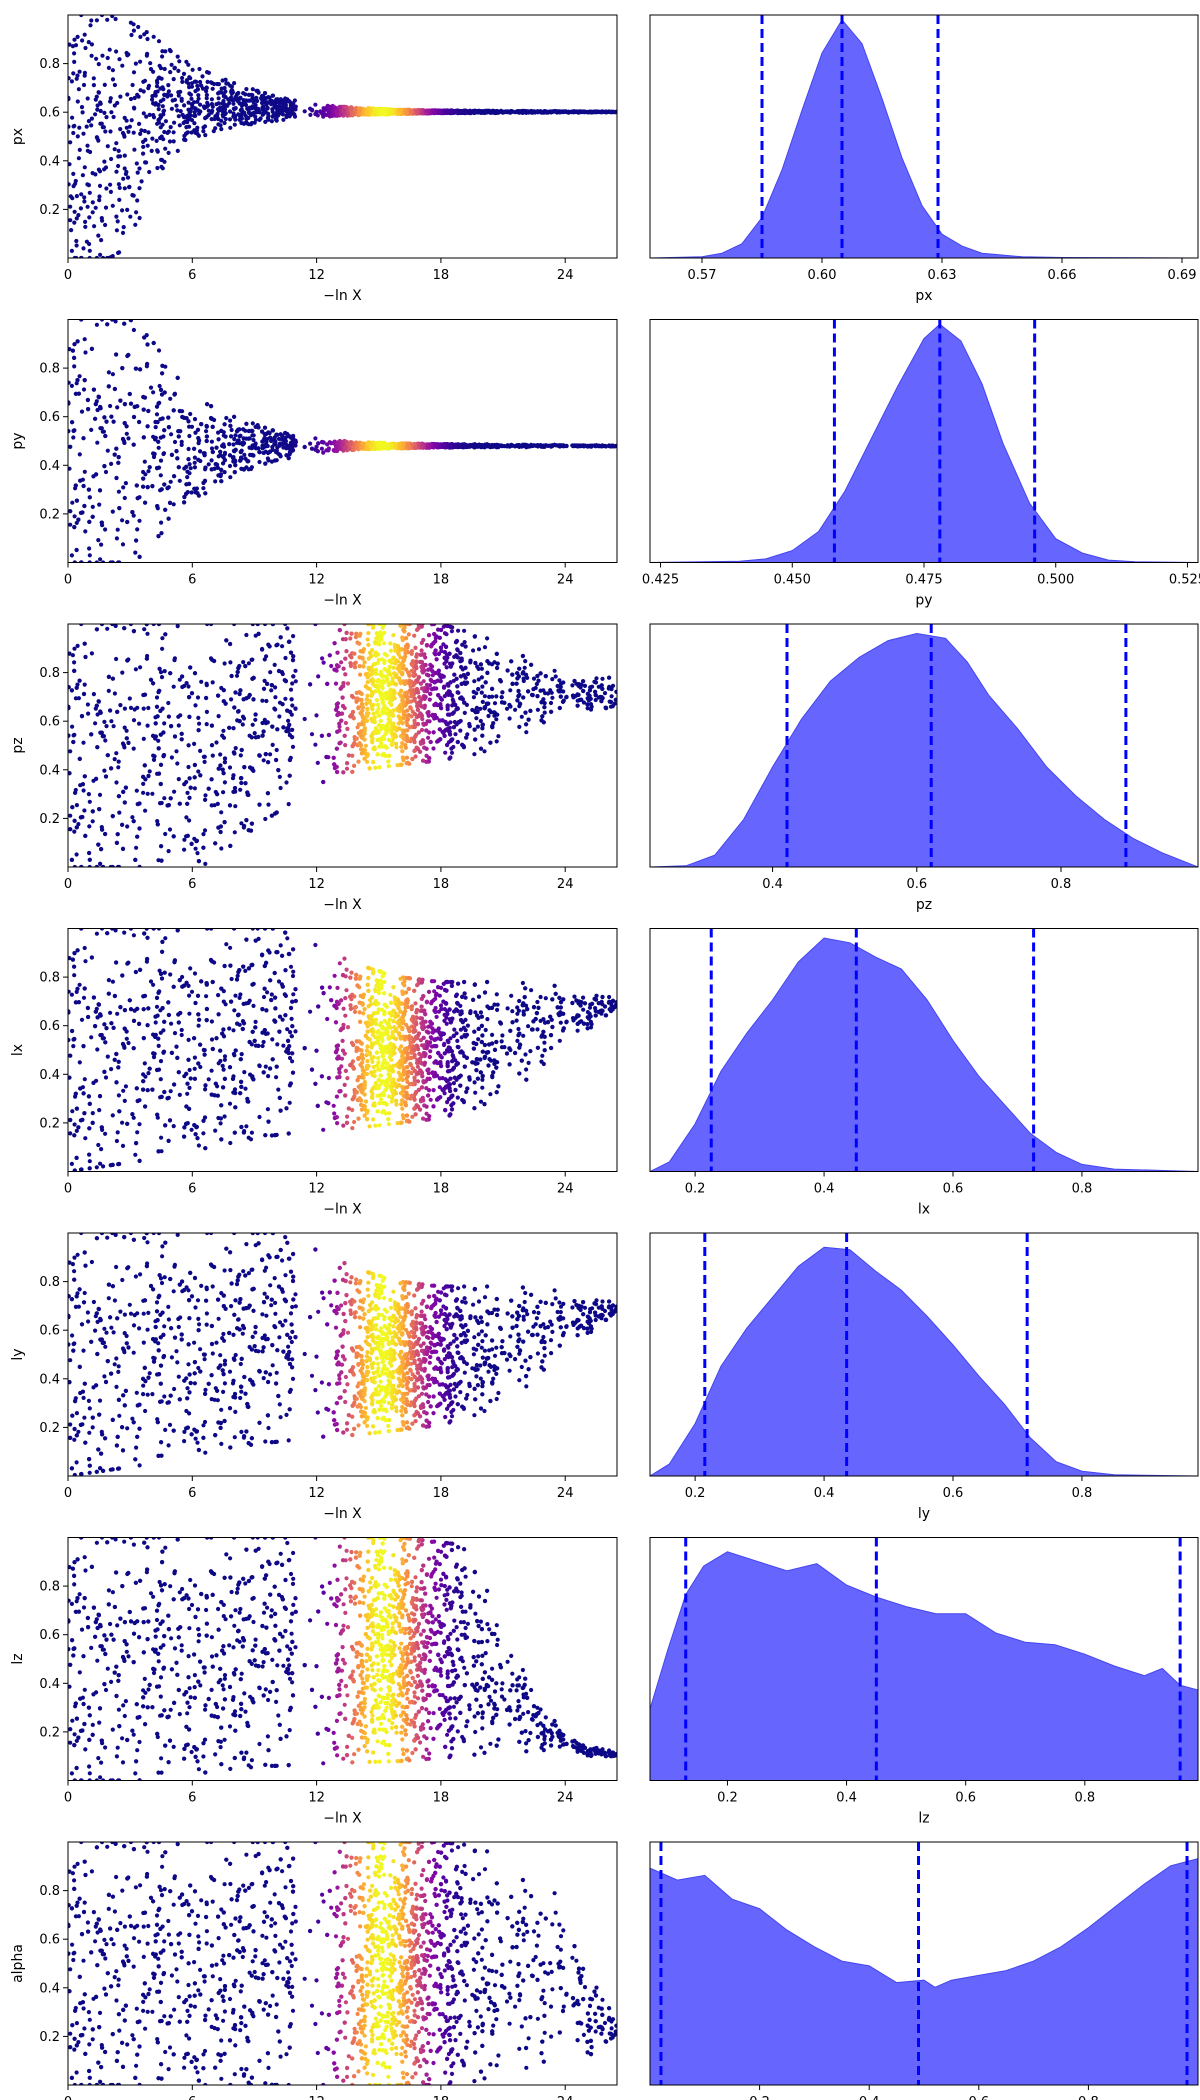  I want to click on y-tick-label: 0.2, so click(49, 210).